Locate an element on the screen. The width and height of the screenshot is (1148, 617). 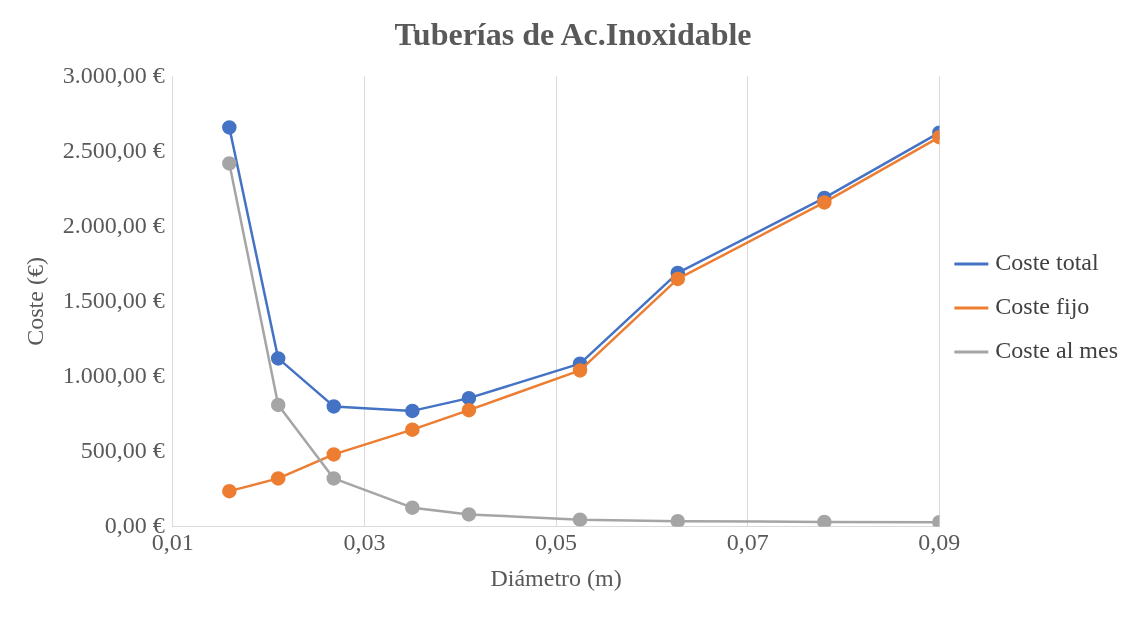
y-tick-label: 500,00 € is located at coordinates (122, 449).